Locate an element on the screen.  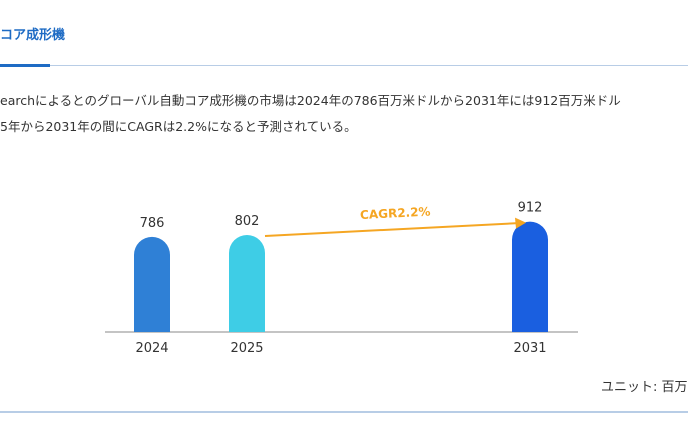
tab-line is located at coordinates (344, 65).